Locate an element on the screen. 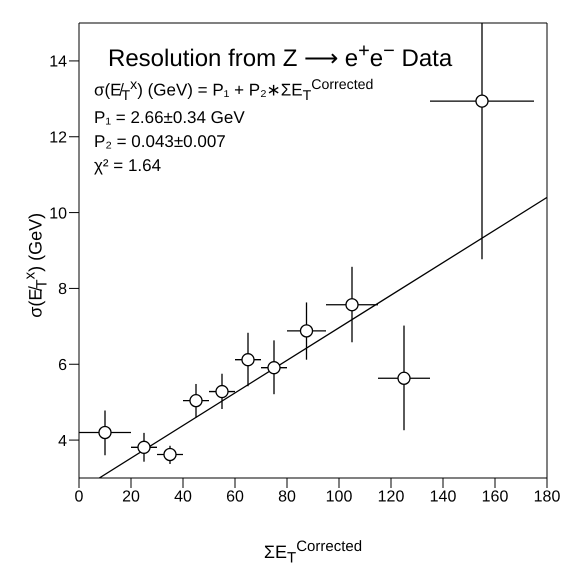 The width and height of the screenshot is (574, 577). annotation: χ² = 1.64 is located at coordinates (128, 166).